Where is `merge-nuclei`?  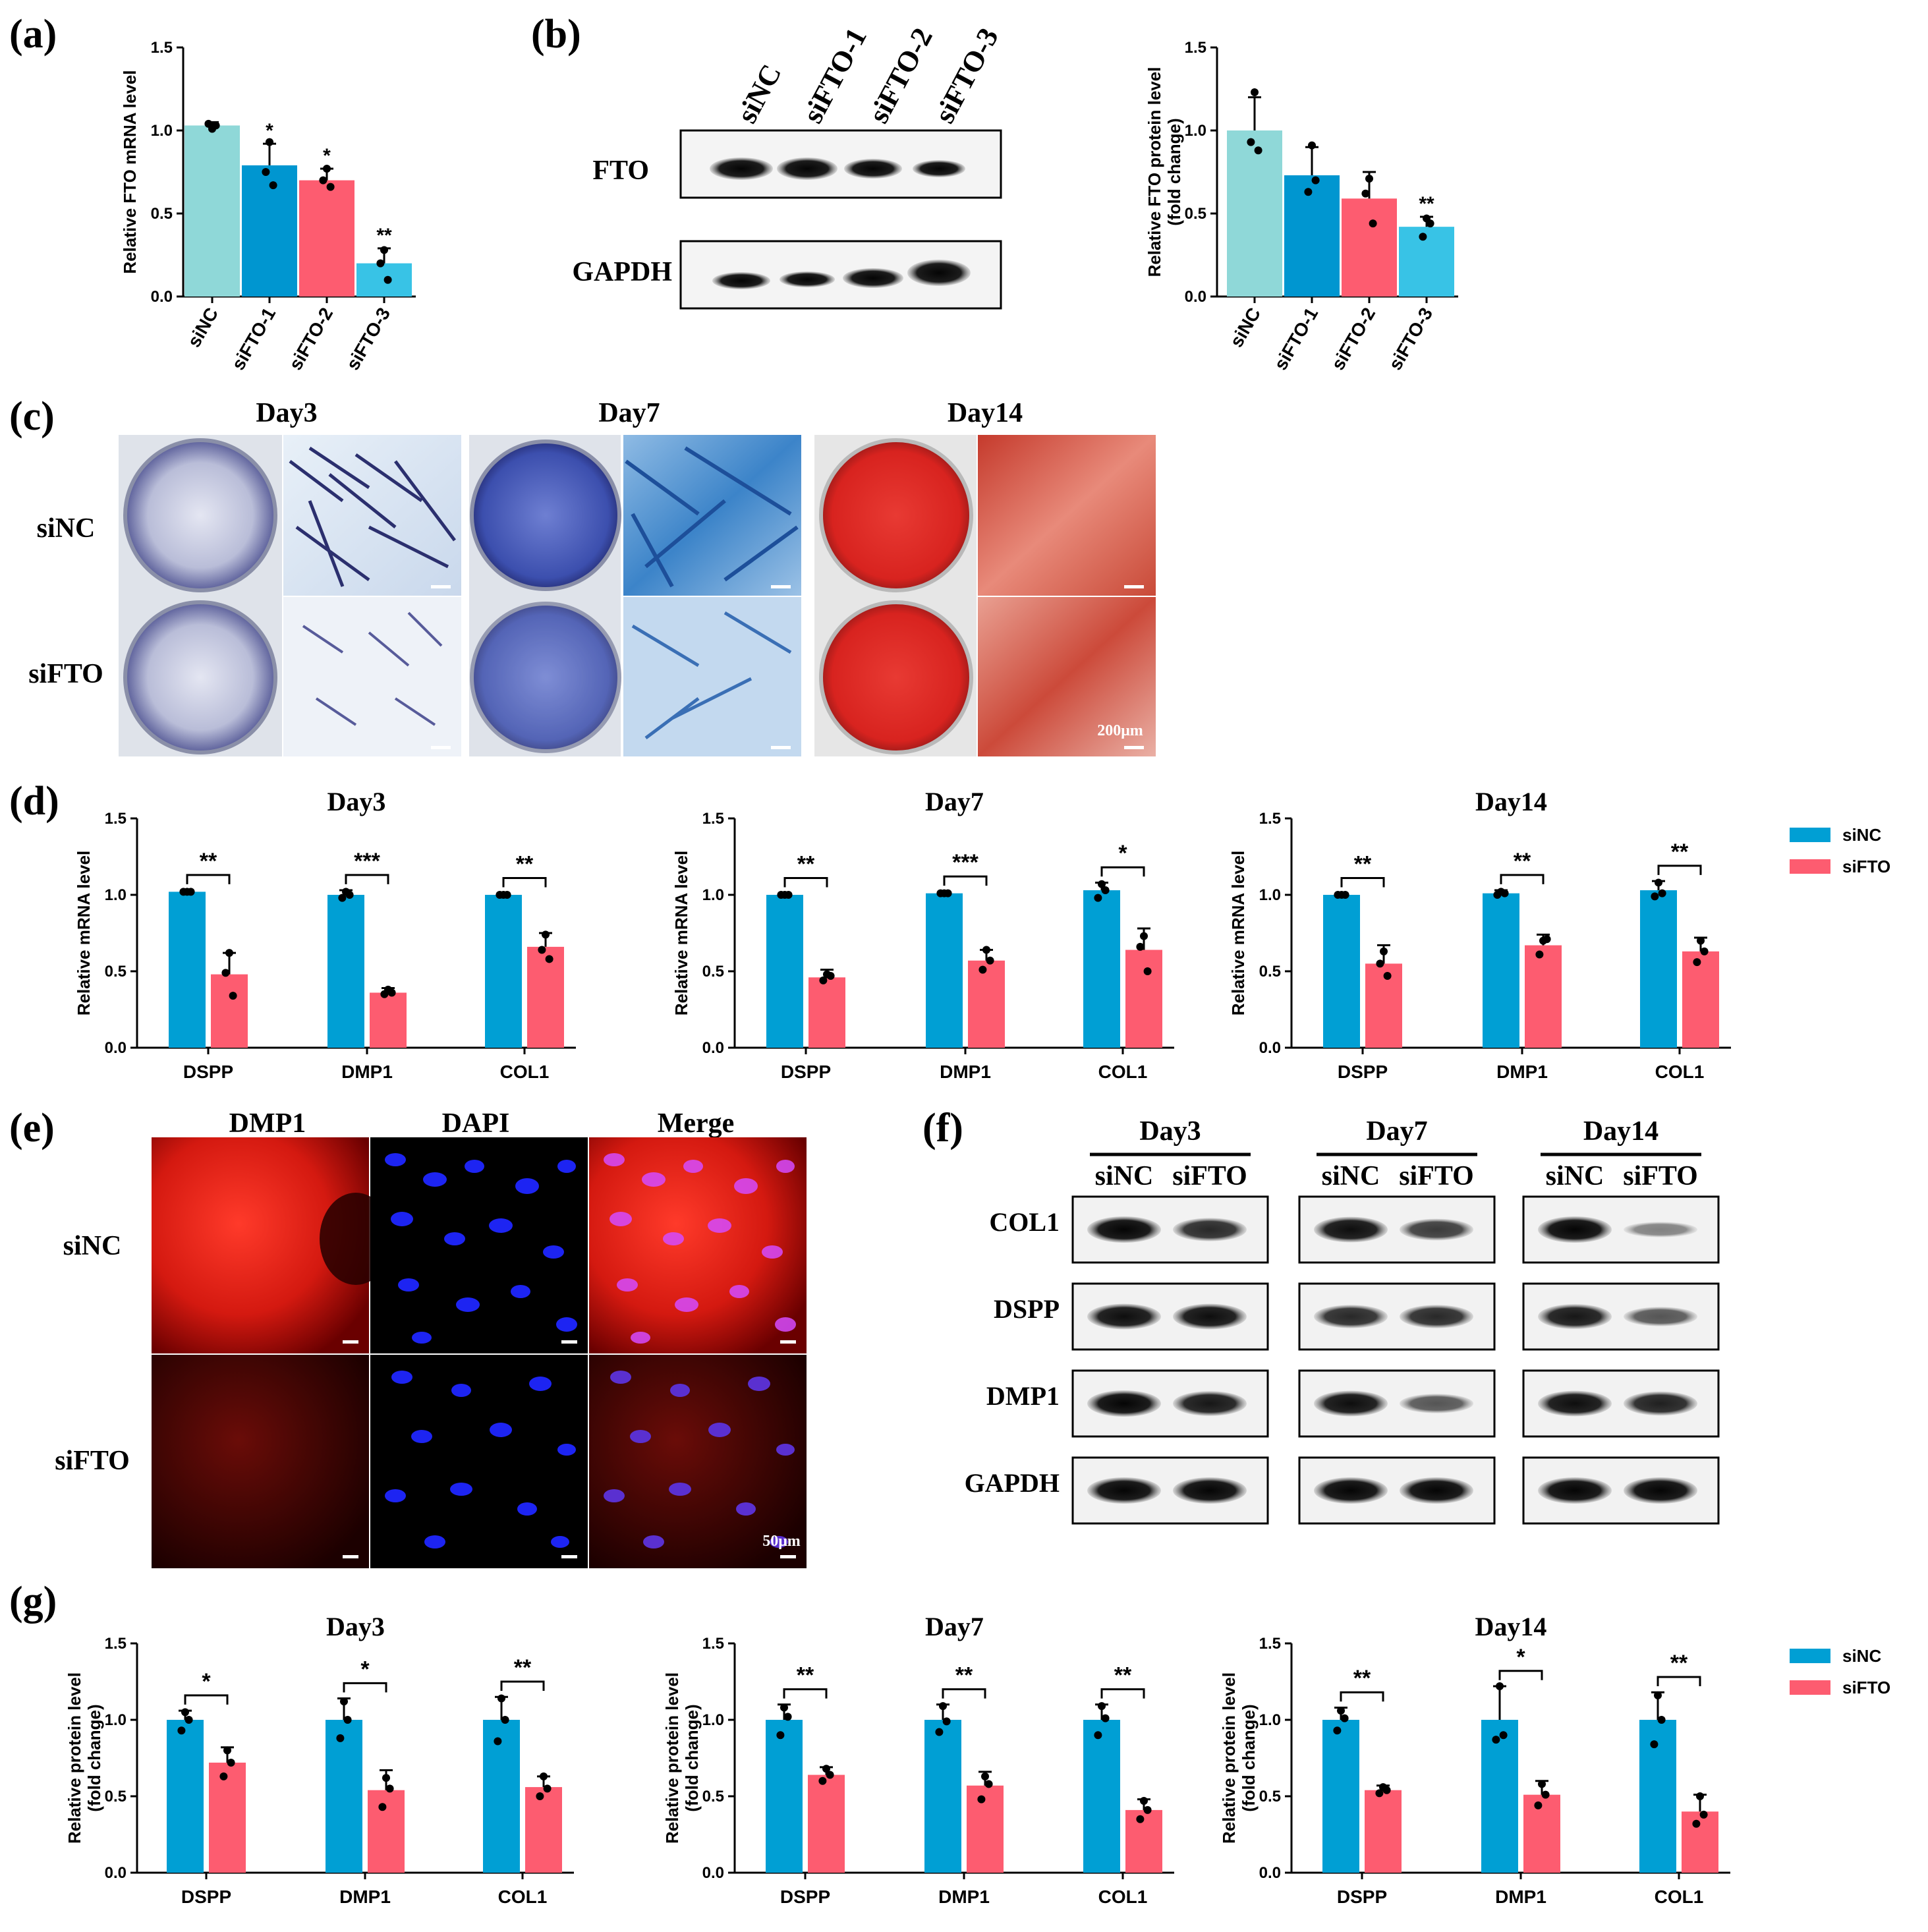
merge-nuclei is located at coordinates (700, 1248).